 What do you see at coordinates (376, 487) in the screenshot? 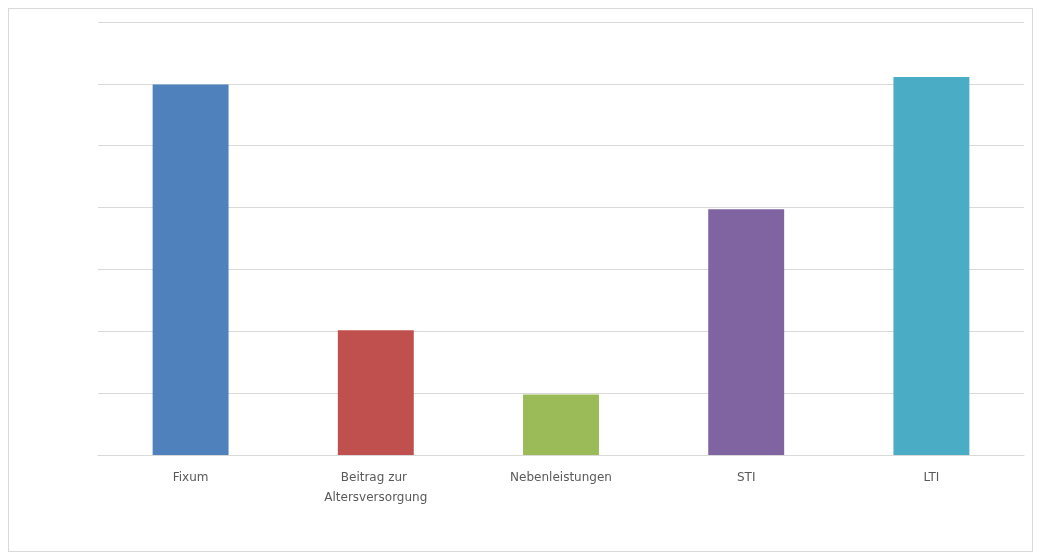
I see `x-tick-label: Beitrag zur Altersversorgung` at bounding box center [376, 487].